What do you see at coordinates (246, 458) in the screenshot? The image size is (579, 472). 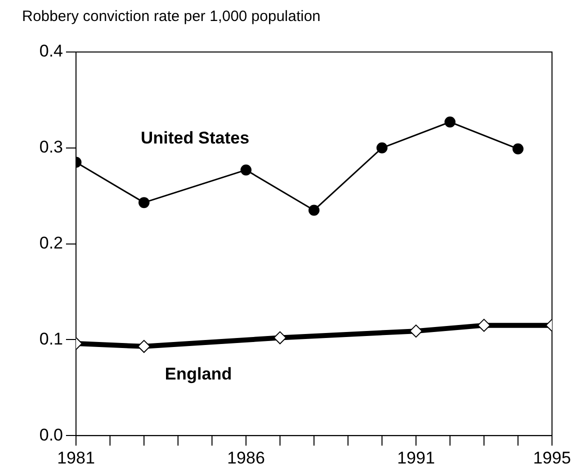 I see `x-tick-label: 1986` at bounding box center [246, 458].